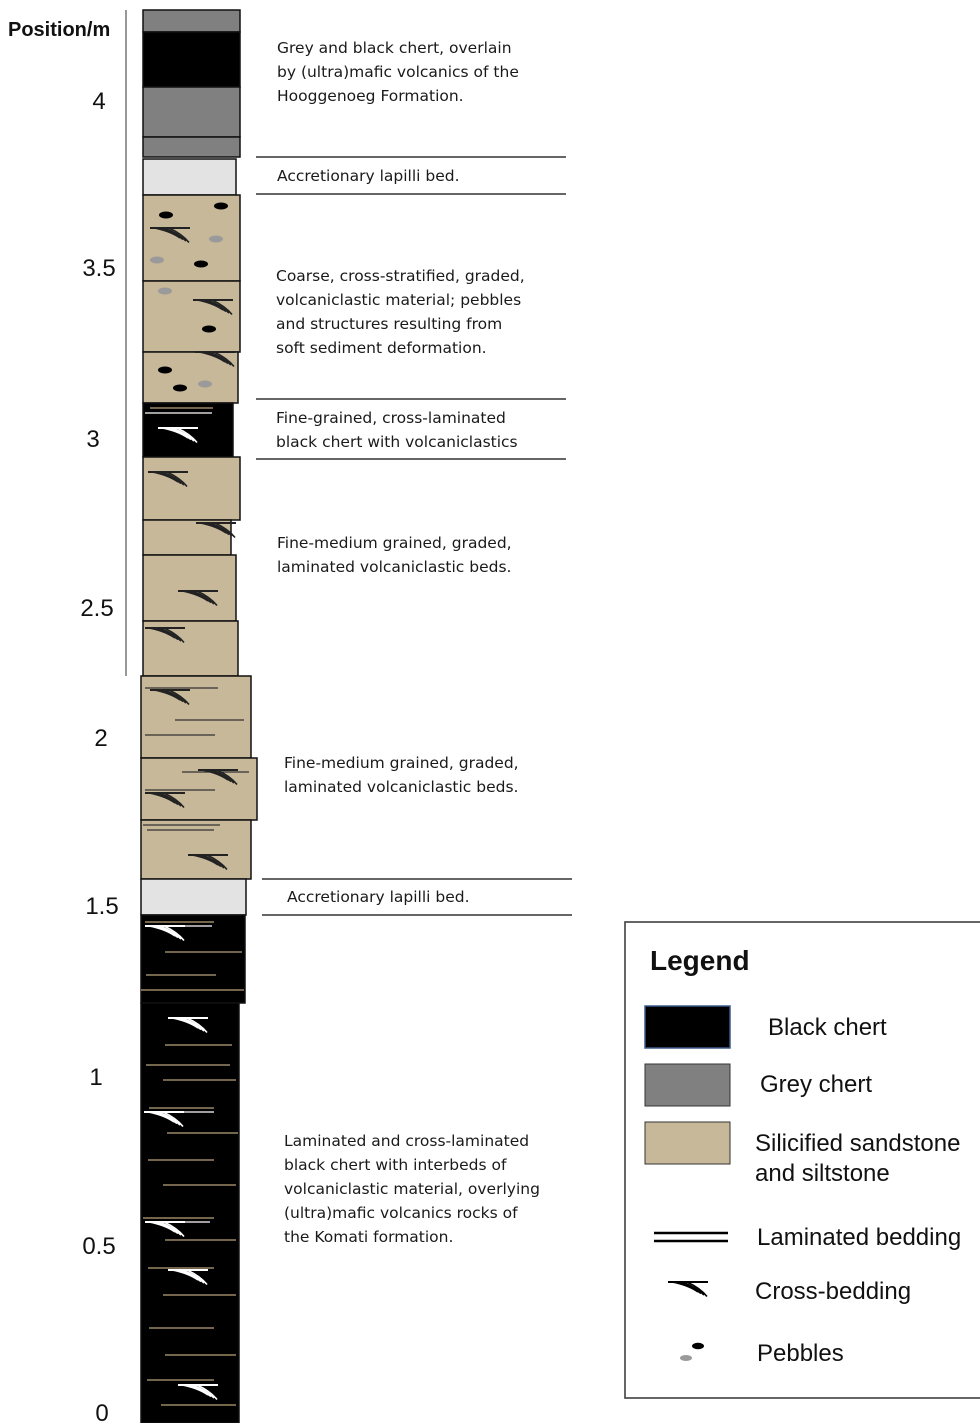  Describe the element at coordinates (401, 1213) in the screenshot. I see `description-line: (ultra)mafic volcanics rocks of` at that location.